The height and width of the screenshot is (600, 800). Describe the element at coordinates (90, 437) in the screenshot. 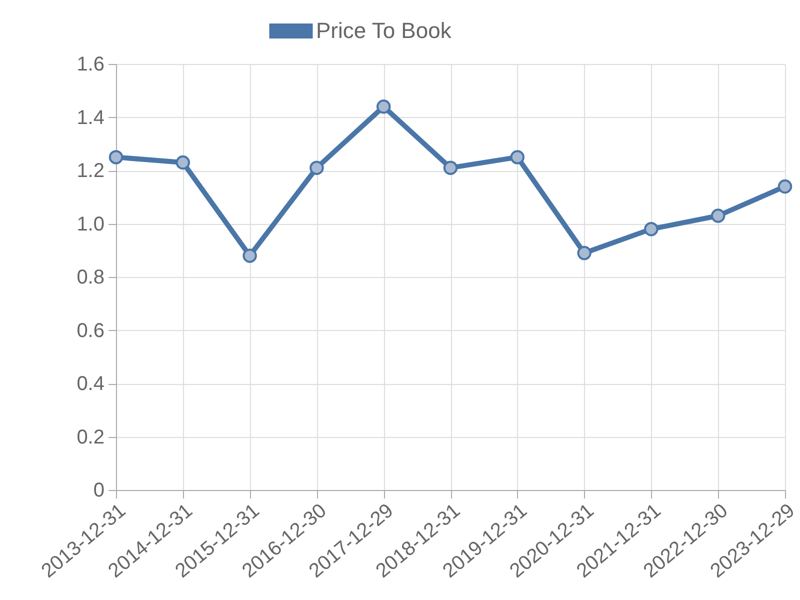

I see `y-tick-label: 0.2` at that location.